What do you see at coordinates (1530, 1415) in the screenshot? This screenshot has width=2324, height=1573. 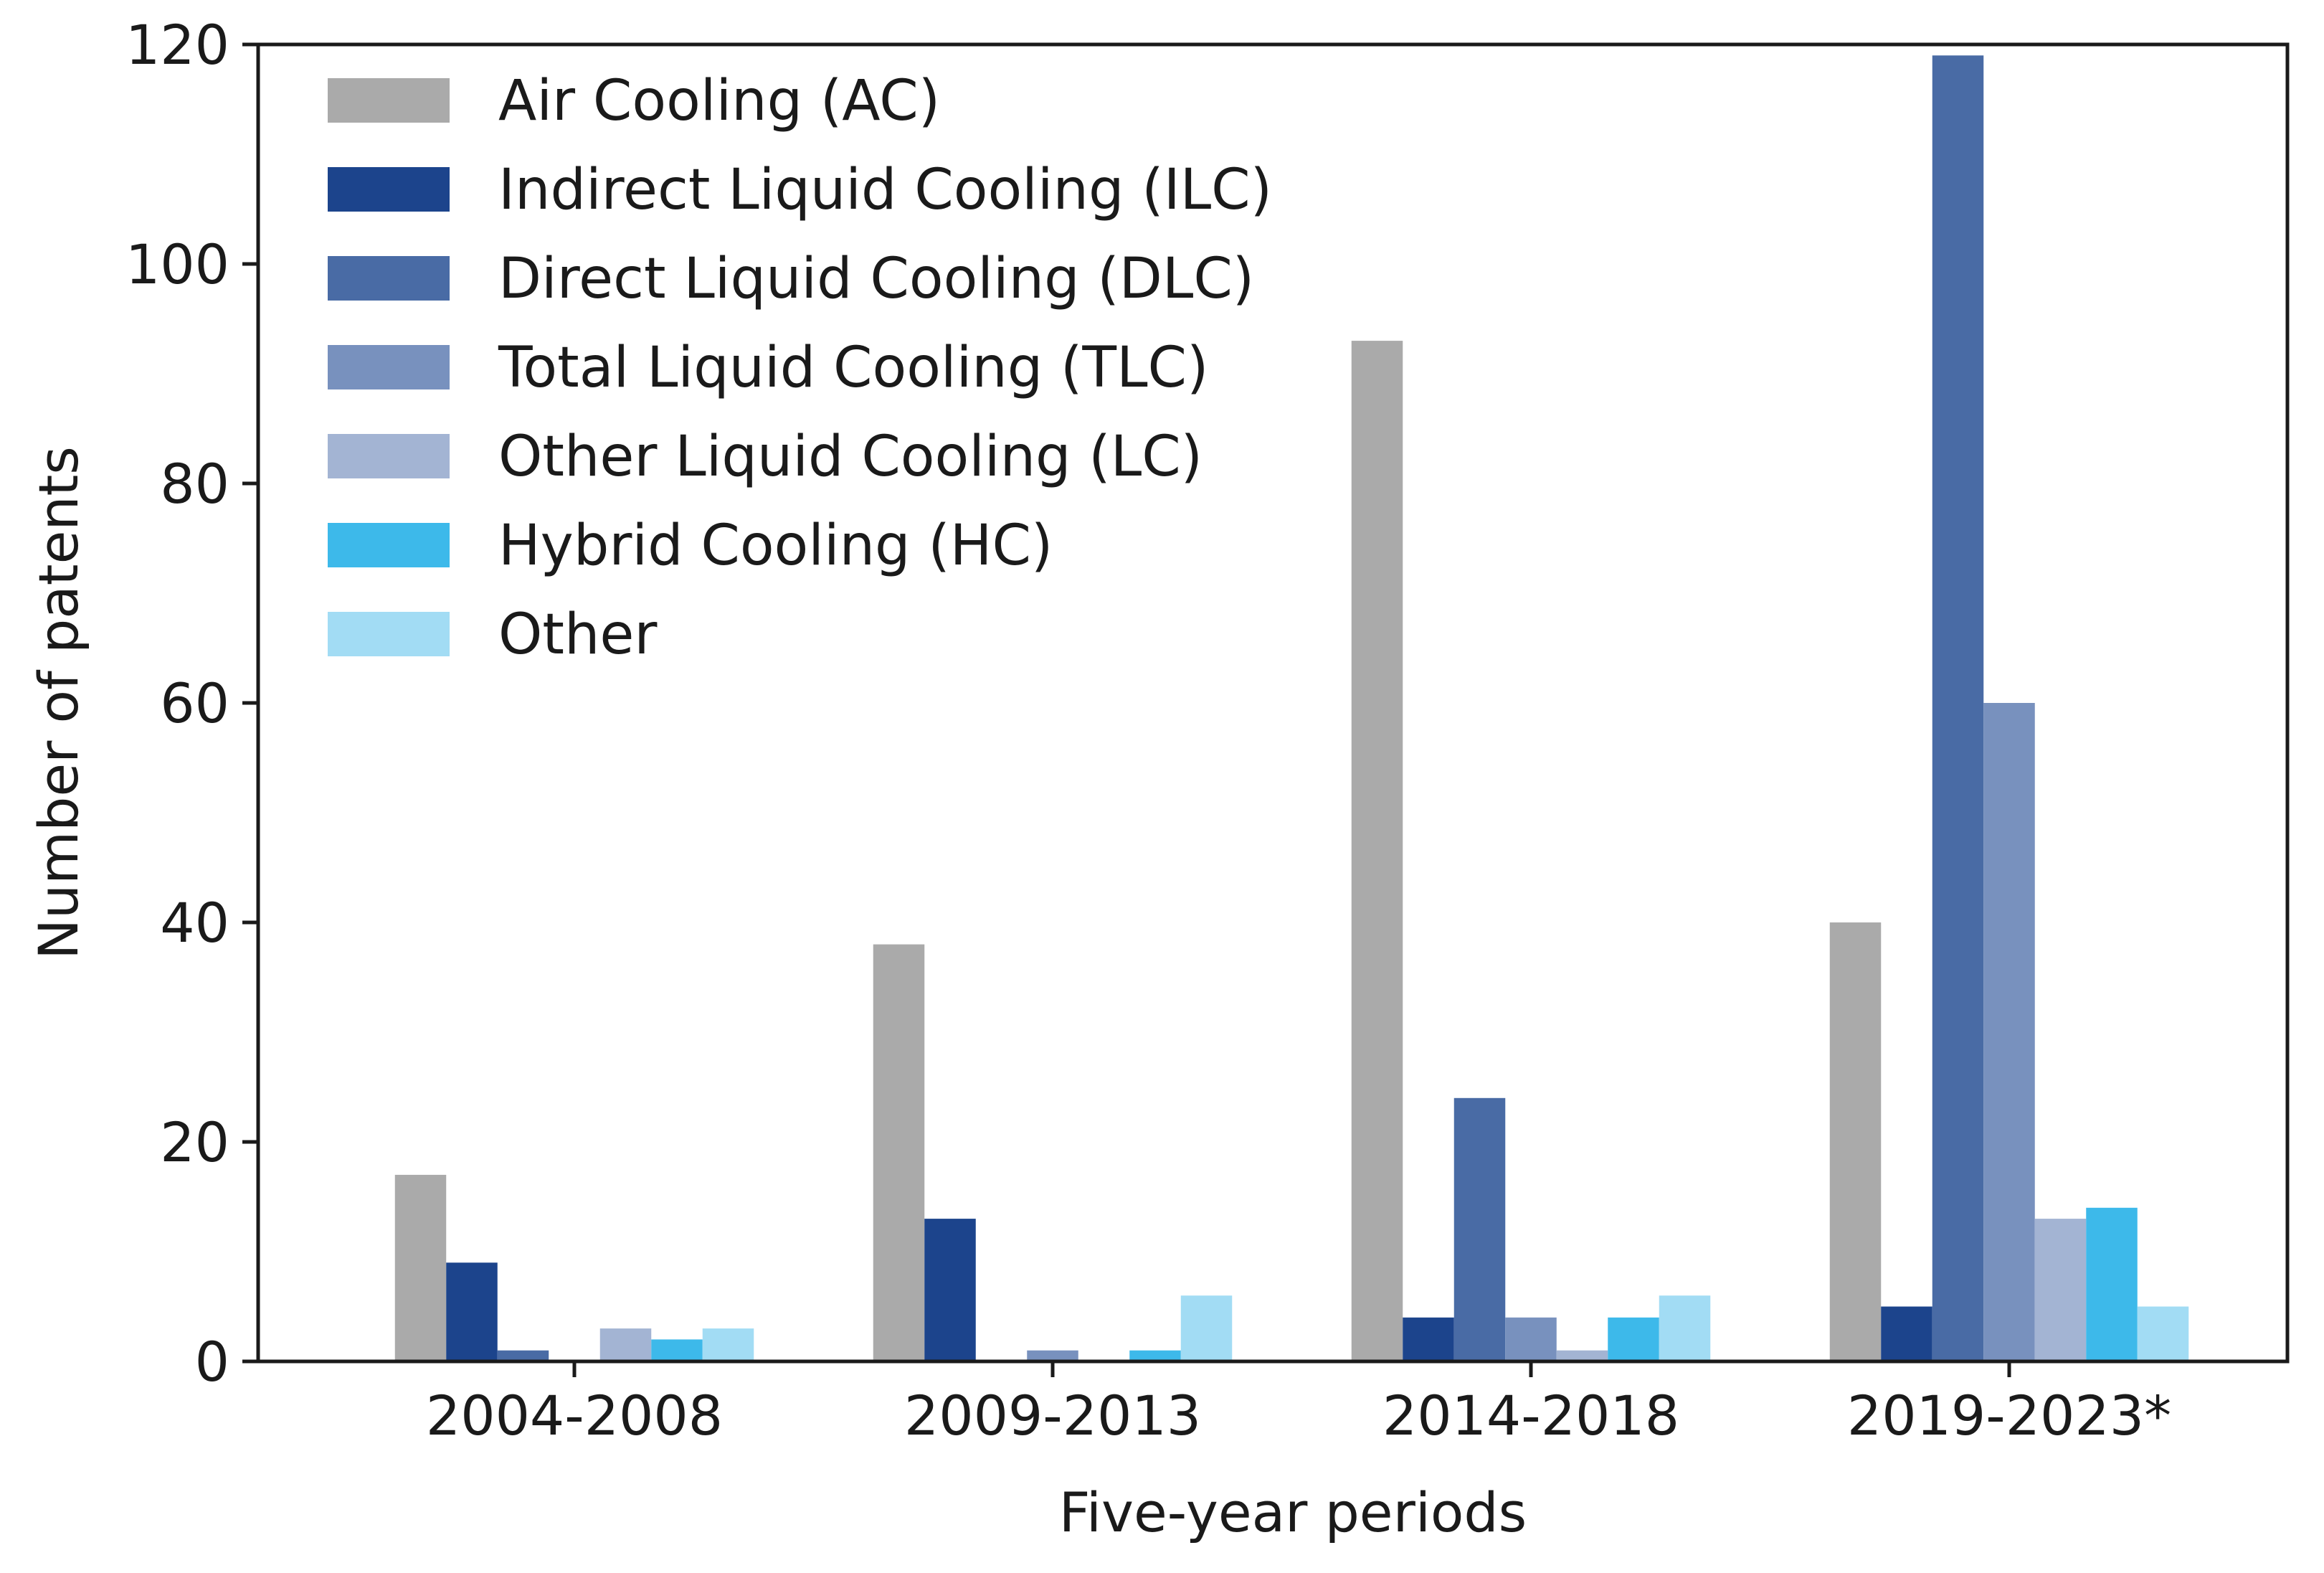 I see `x-tick-label: 2014-2018` at bounding box center [1530, 1415].